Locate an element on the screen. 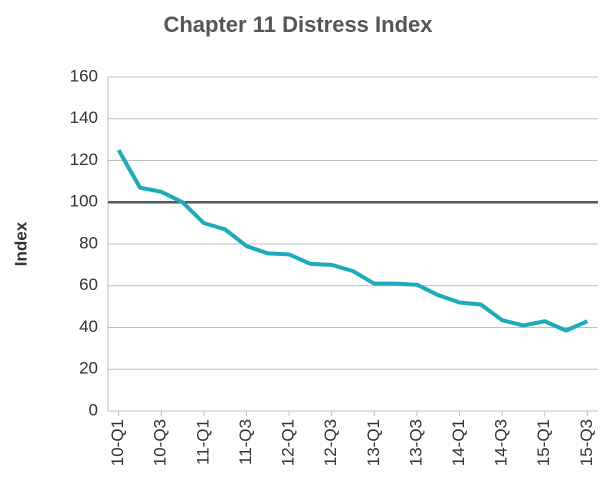  x-tick-label: 12-Q1 is located at coordinates (288, 442).